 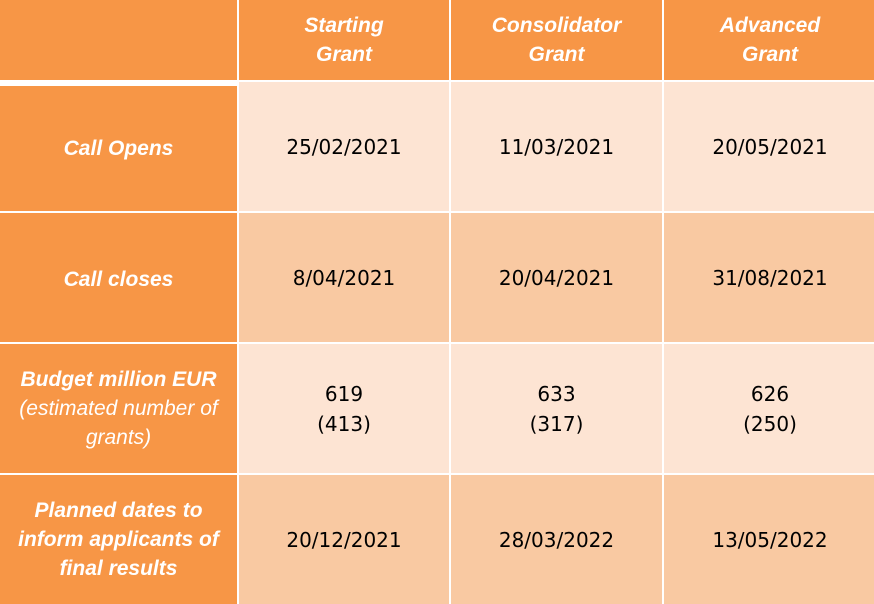 I want to click on row-label-line: inform applicants of, so click(x=118, y=539).